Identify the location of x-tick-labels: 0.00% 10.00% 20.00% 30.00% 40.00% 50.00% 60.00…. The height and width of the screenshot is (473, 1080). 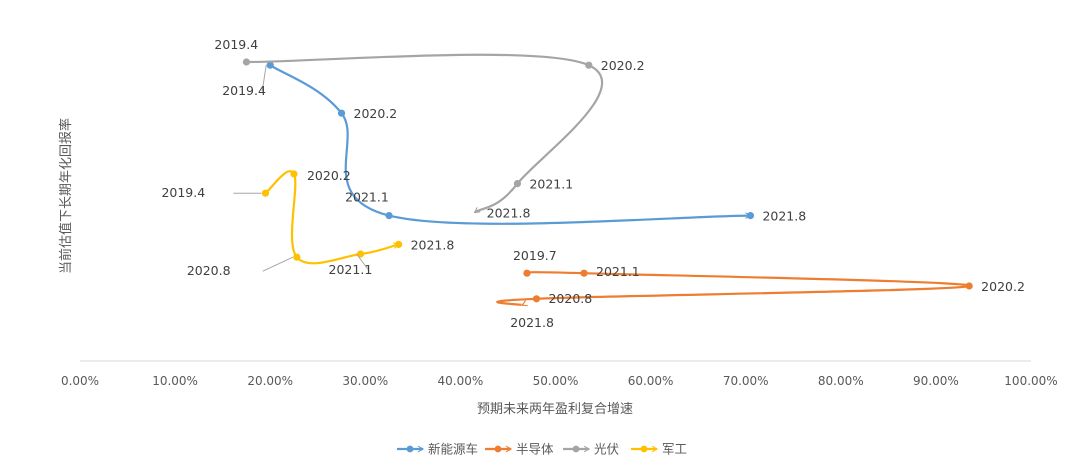
(559, 381).